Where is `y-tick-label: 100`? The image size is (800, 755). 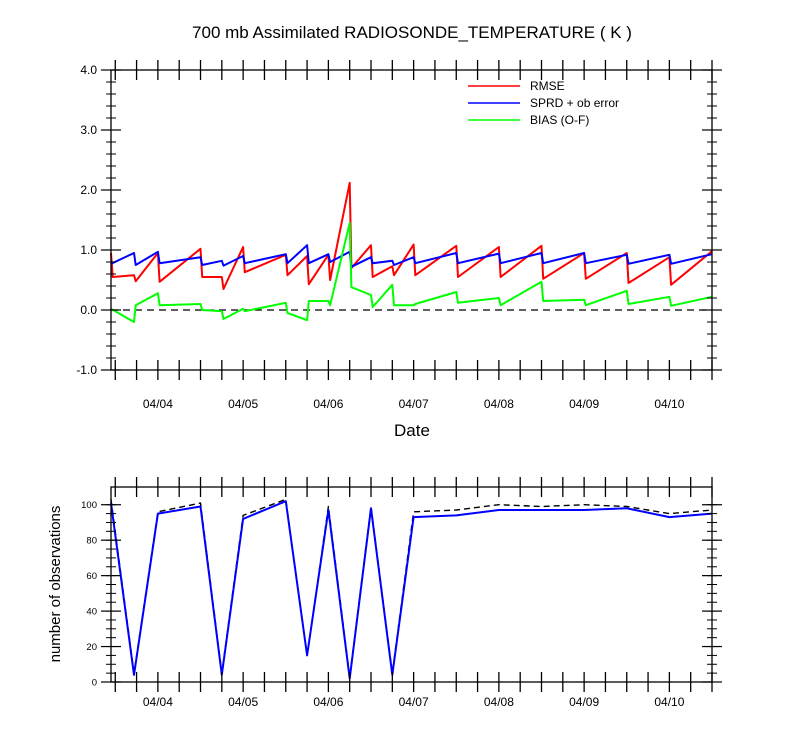
y-tick-label: 100 is located at coordinates (89, 505).